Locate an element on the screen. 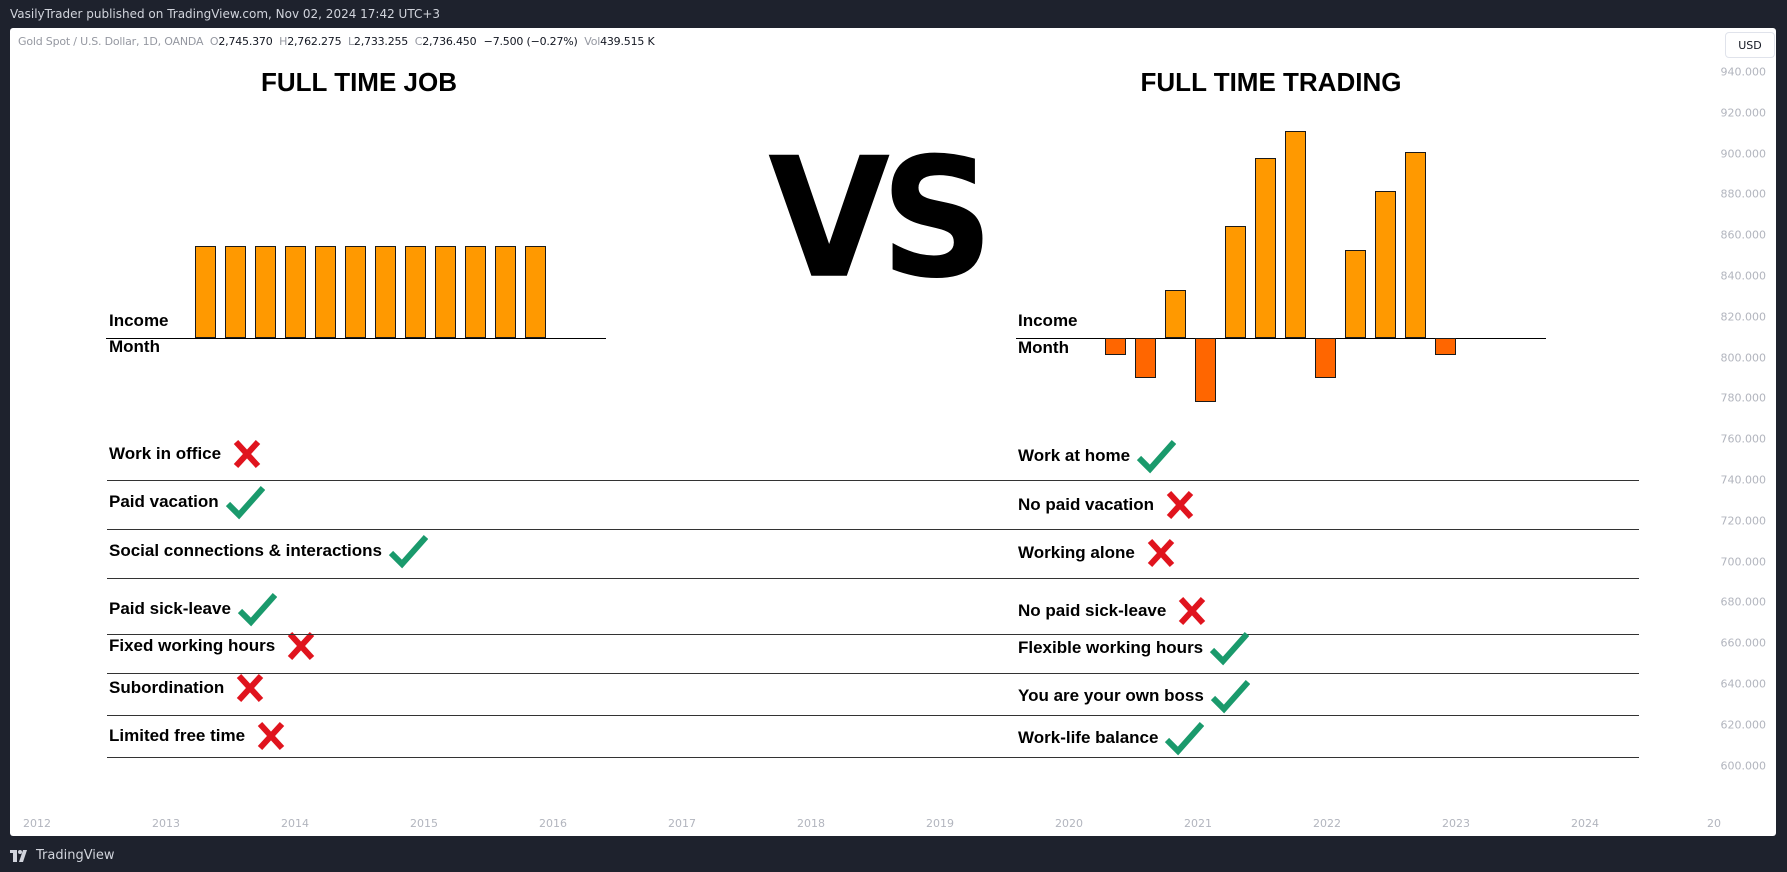 Image resolution: width=1787 pixels, height=872 pixels. open-label: O is located at coordinates (214, 41).